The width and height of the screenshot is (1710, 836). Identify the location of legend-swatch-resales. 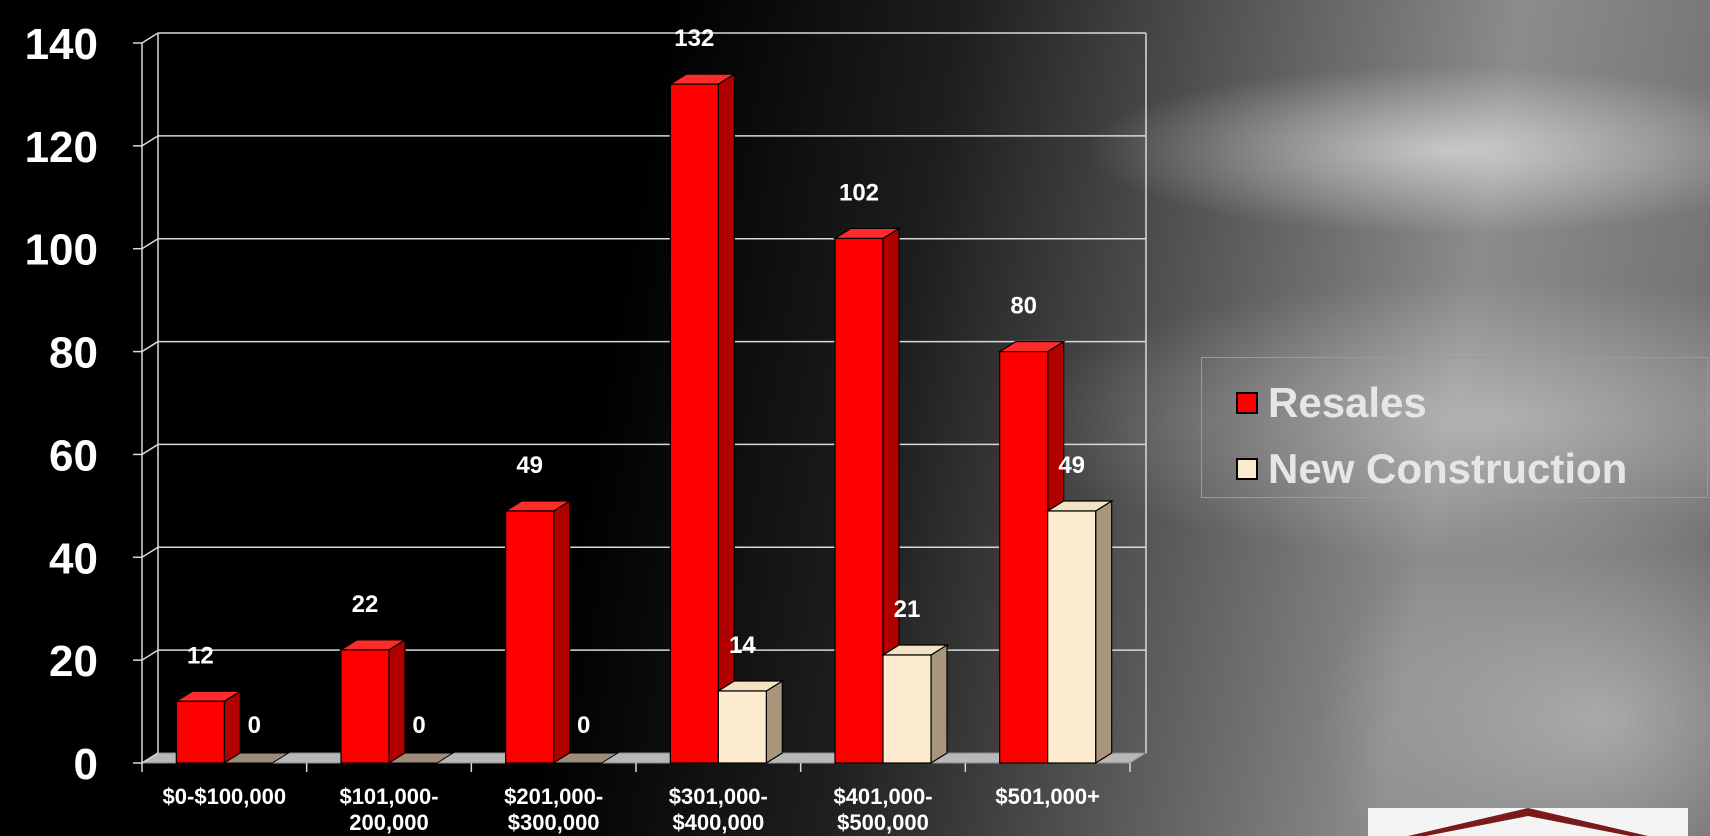
(1247, 403).